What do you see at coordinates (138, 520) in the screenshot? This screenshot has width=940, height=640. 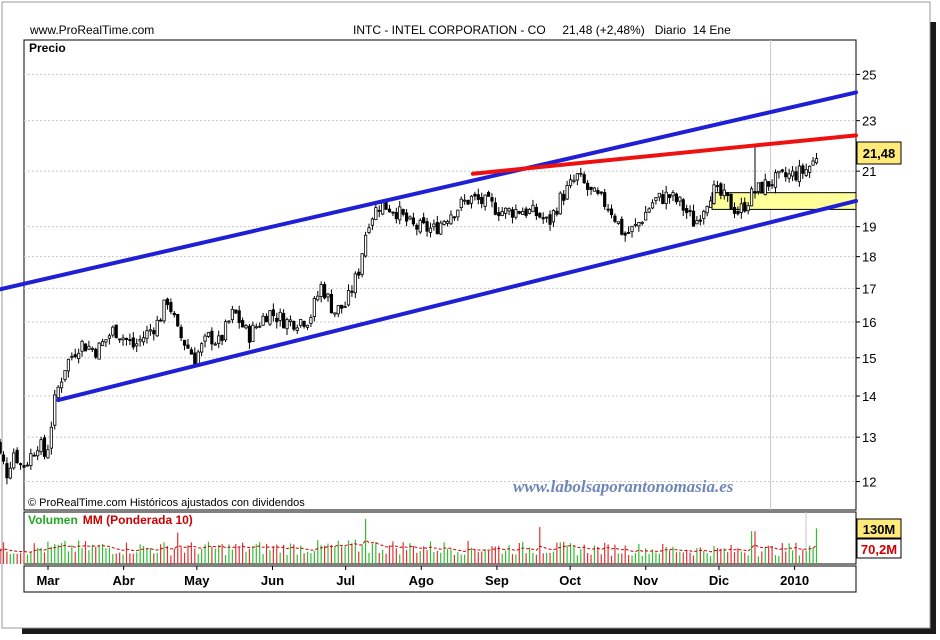 I see `volume-ma-label: MM (Ponderada 10)` at bounding box center [138, 520].